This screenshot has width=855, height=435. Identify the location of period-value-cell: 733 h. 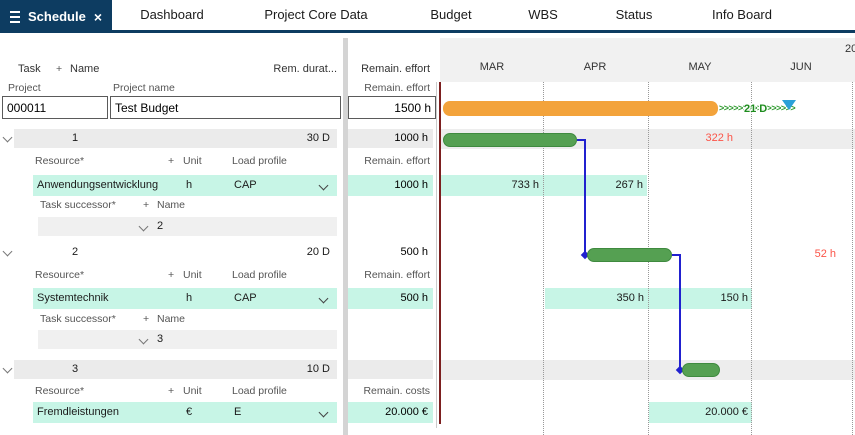
(492, 185).